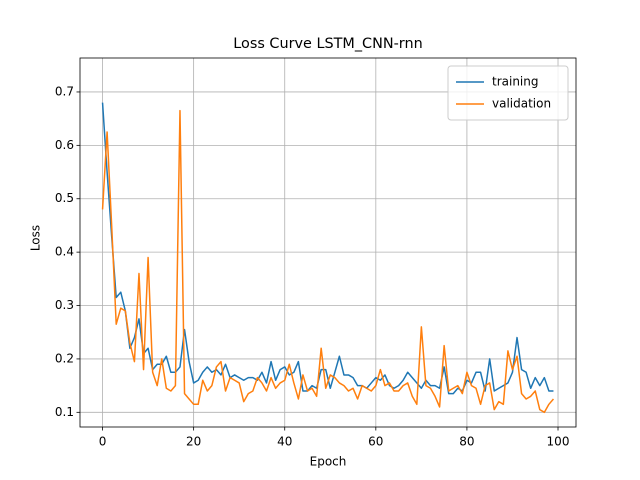 The image size is (640, 480). I want to click on legend-box, so click(508, 93).